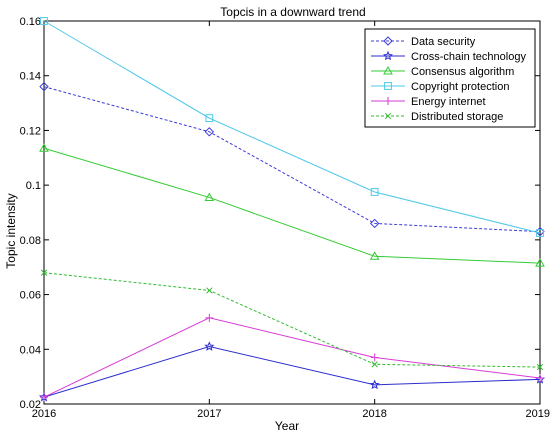 The width and height of the screenshot is (550, 434). Describe the element at coordinates (374, 414) in the screenshot. I see `x-tick-label: 2018` at that location.